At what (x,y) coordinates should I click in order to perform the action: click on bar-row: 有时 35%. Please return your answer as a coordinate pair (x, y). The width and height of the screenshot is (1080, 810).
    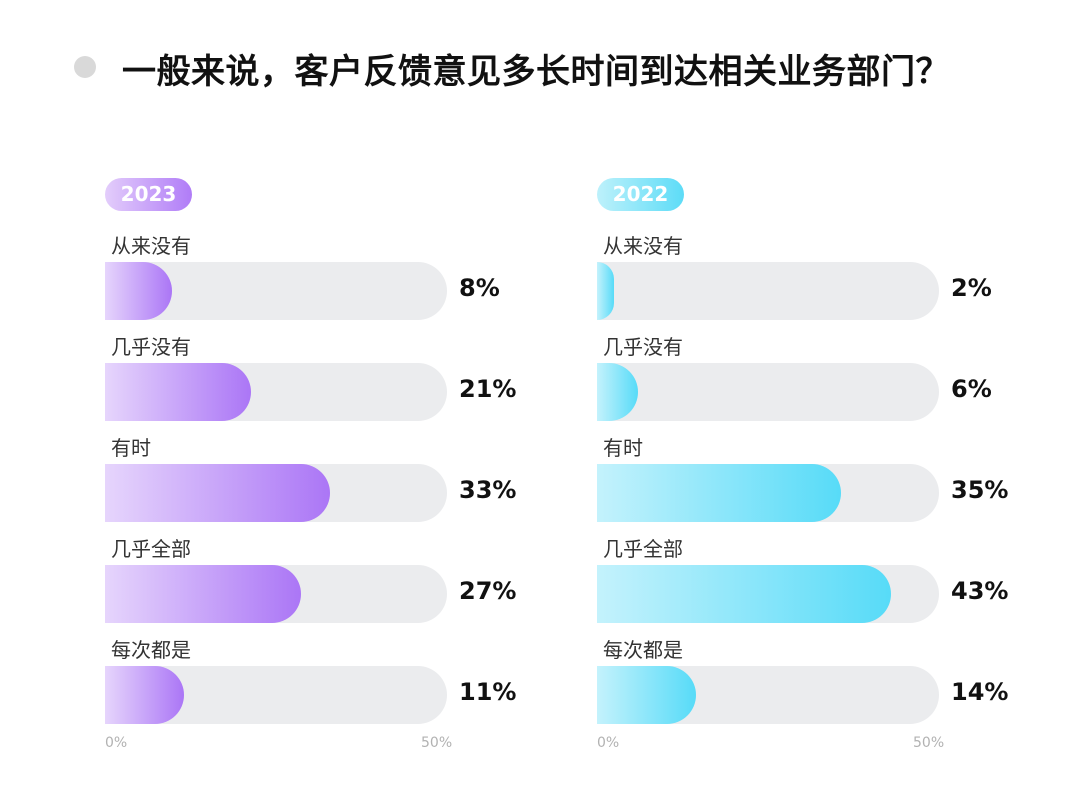
    Looking at the image, I should click on (817, 477).